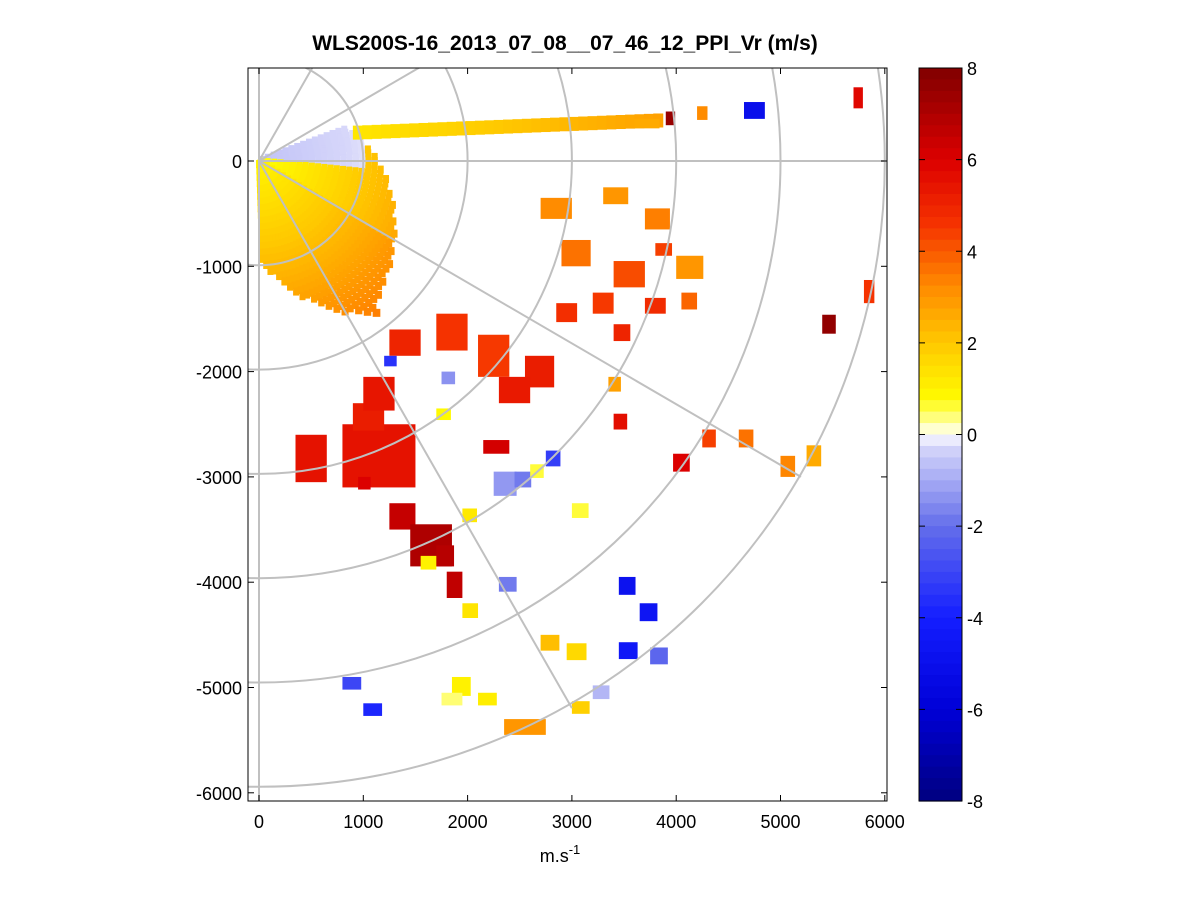  What do you see at coordinates (972, 436) in the screenshot?
I see `colorbar-tick-label: 0` at bounding box center [972, 436].